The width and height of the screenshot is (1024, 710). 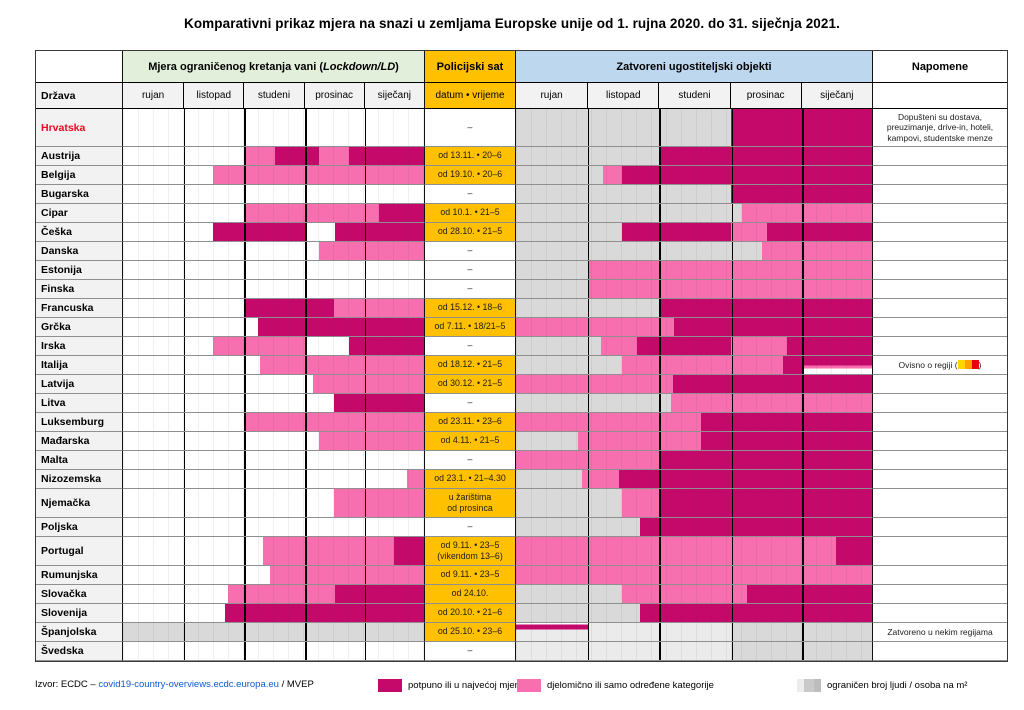 I want to click on table-row: Malta –, so click(x=521, y=460).